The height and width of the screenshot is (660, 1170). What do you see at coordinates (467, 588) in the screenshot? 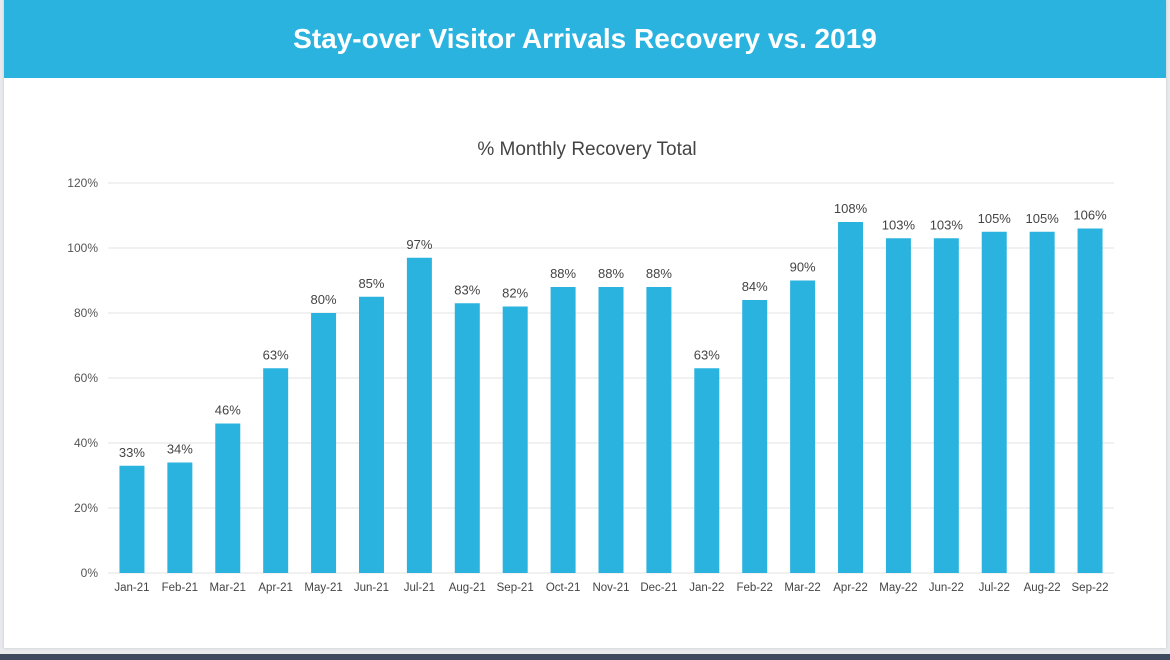
I see `x-tick-label: Aug-21` at bounding box center [467, 588].